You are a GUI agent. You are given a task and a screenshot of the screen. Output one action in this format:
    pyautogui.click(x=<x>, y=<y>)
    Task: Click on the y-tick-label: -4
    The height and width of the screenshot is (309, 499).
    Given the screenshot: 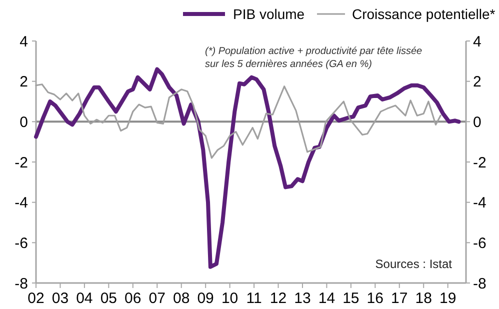 What is the action you would take?
    pyautogui.click(x=21, y=203)
    